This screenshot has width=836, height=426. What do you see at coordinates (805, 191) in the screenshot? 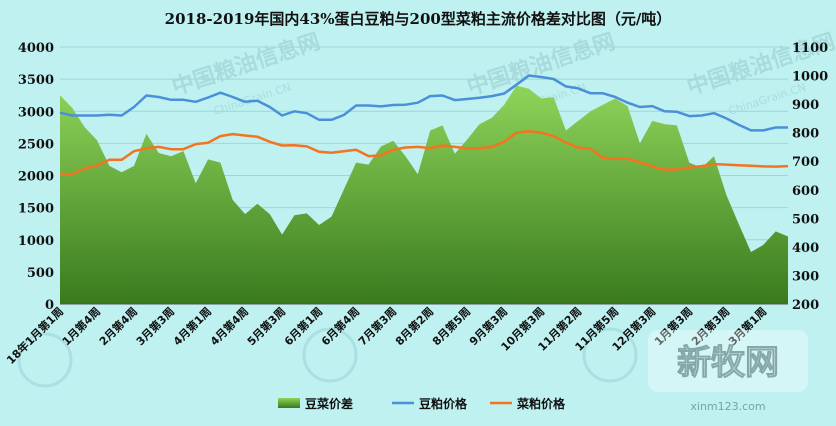
I see `y-right-tick-label: 600` at bounding box center [805, 191].